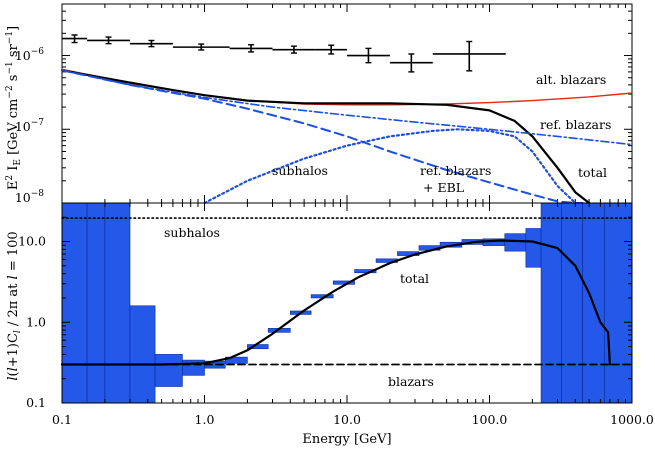  I want to click on x-tick-label: 100.0, so click(490, 419).